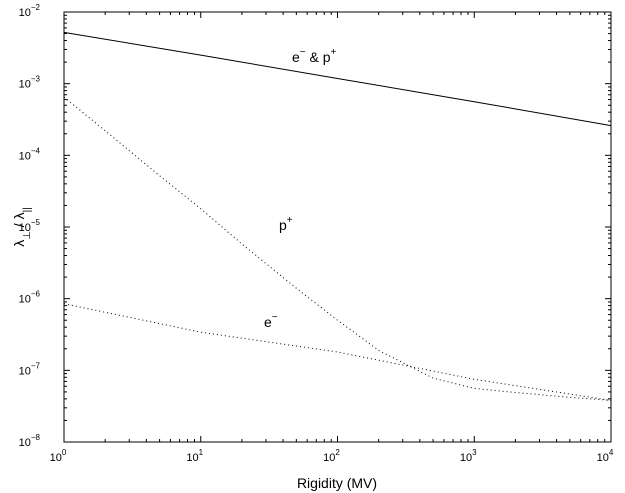 The height and width of the screenshot is (493, 625). Describe the element at coordinates (300, 188) in the screenshot. I see `series-annotations: e− & p+ p+ e−` at that location.